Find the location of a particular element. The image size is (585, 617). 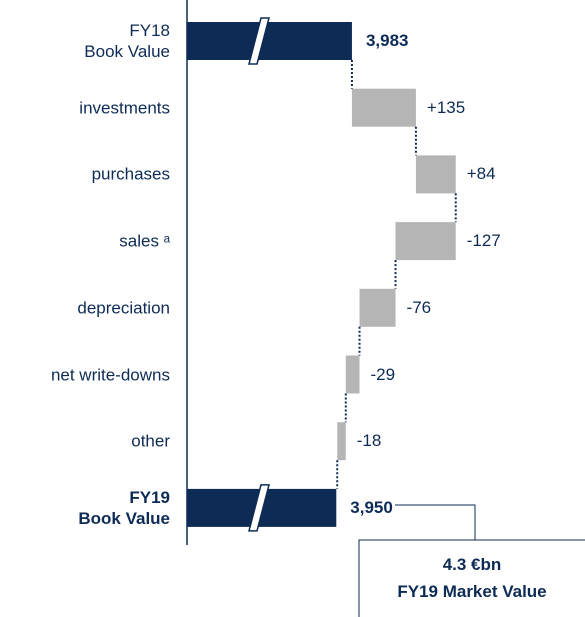

category-label: investments is located at coordinates (124, 108).